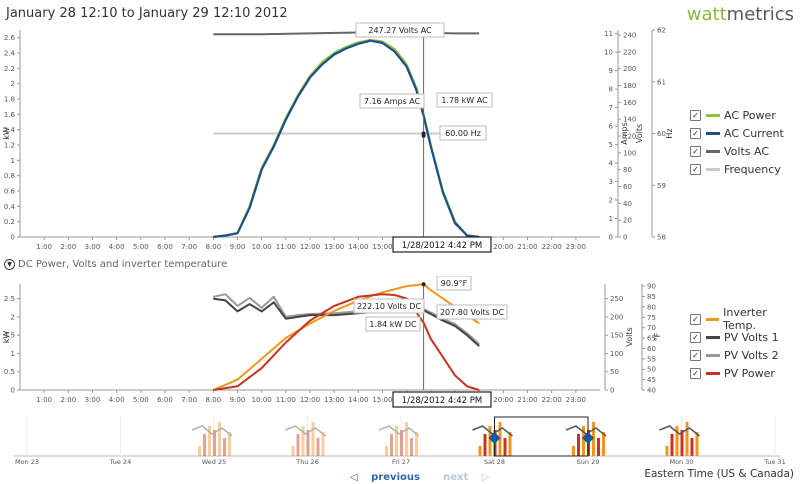 The width and height of the screenshot is (800, 484). What do you see at coordinates (651, 287) in the screenshot?
I see `temp-axis-tick-label: 90` at bounding box center [651, 287].